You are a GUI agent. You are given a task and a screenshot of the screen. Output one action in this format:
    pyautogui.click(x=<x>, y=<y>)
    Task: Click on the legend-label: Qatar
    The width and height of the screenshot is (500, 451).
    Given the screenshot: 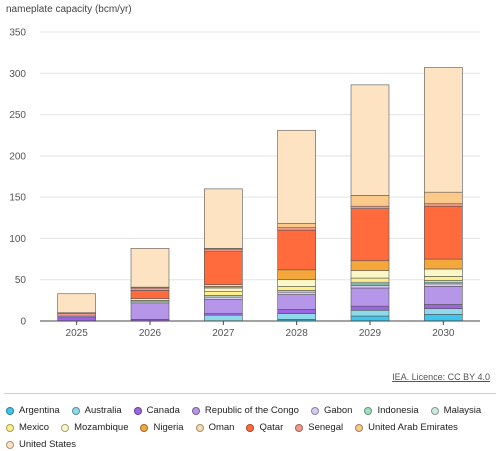 What is the action you would take?
    pyautogui.click(x=271, y=427)
    